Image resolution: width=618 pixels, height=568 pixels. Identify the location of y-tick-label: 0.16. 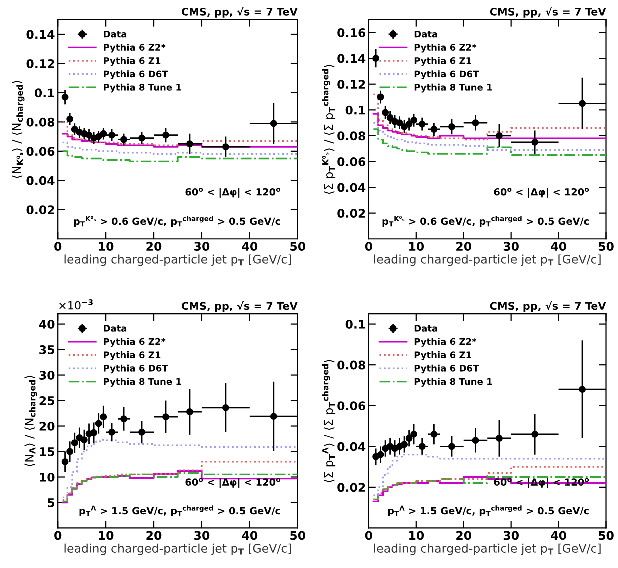
(352, 33).